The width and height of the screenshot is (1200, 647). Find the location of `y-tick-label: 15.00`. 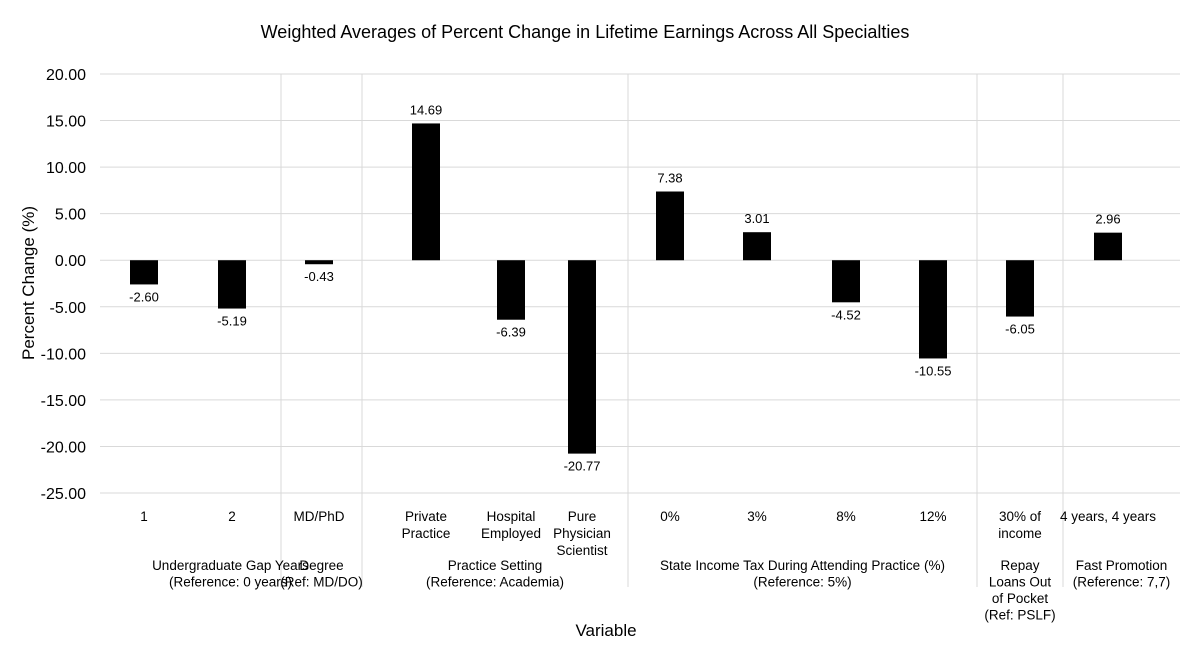

y-tick-label: 15.00 is located at coordinates (66, 122).